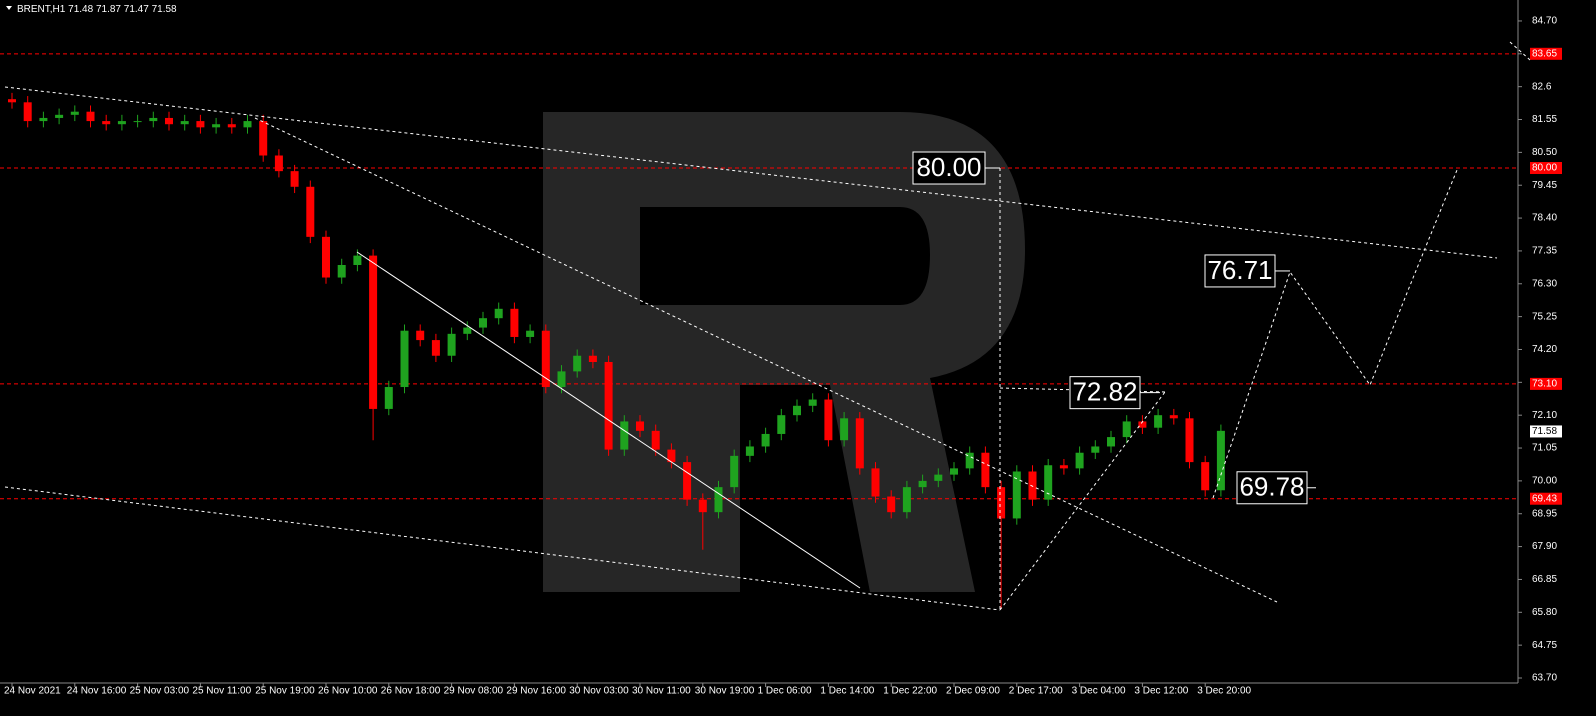 The height and width of the screenshot is (716, 1596). What do you see at coordinates (1544, 185) in the screenshot?
I see `y-tick-label: 79.45` at bounding box center [1544, 185].